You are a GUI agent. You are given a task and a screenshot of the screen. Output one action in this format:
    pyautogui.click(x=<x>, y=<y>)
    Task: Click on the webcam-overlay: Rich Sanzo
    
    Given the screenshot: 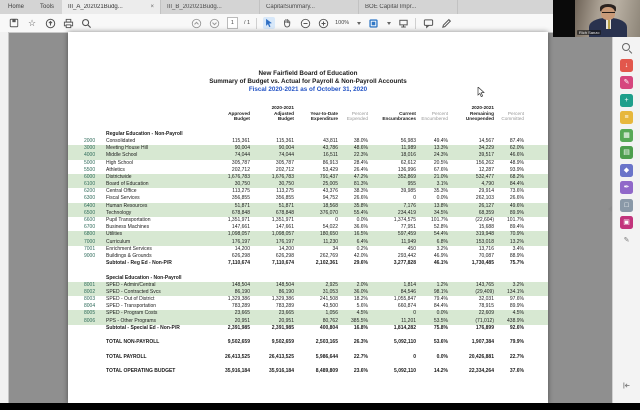 What is the action you would take?
    pyautogui.click(x=596, y=18)
    